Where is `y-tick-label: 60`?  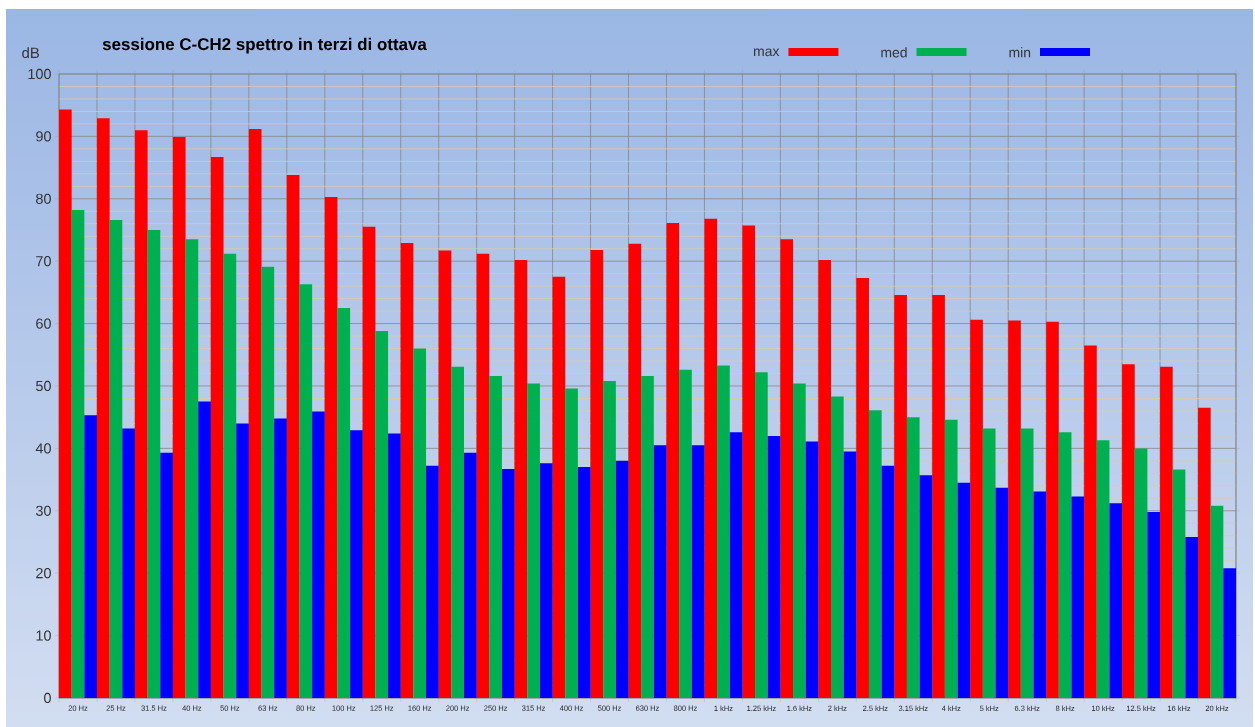 y-tick-label: 60 is located at coordinates (43, 323).